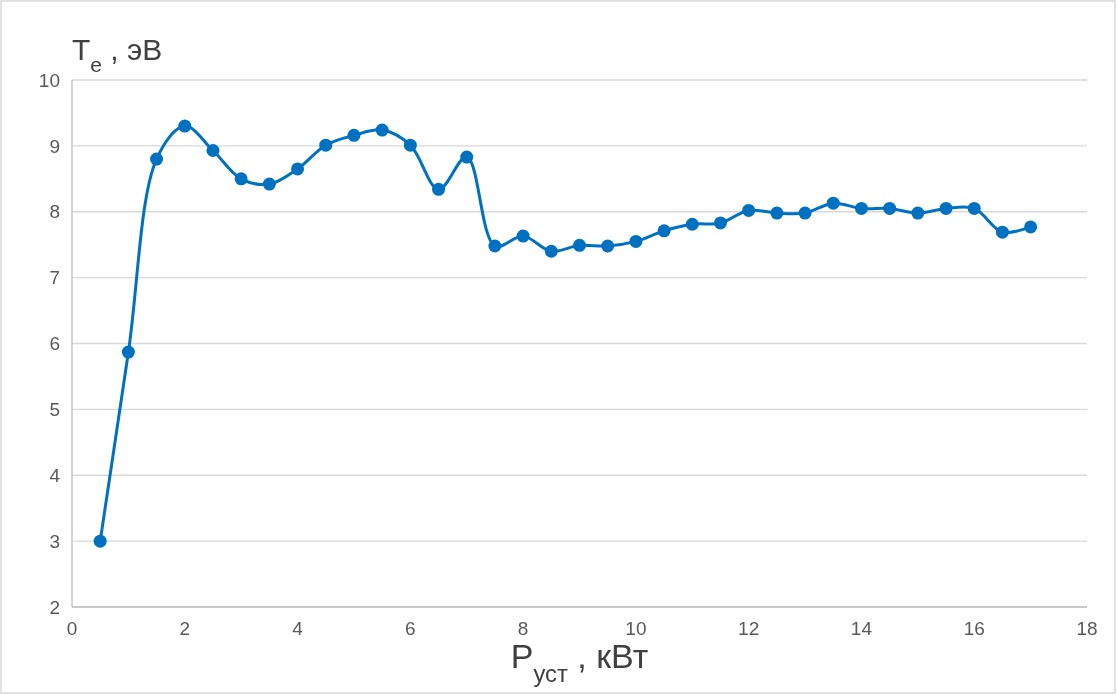 This screenshot has width=1117, height=695. What do you see at coordinates (55, 475) in the screenshot?
I see `y-tick-label: 4` at bounding box center [55, 475].